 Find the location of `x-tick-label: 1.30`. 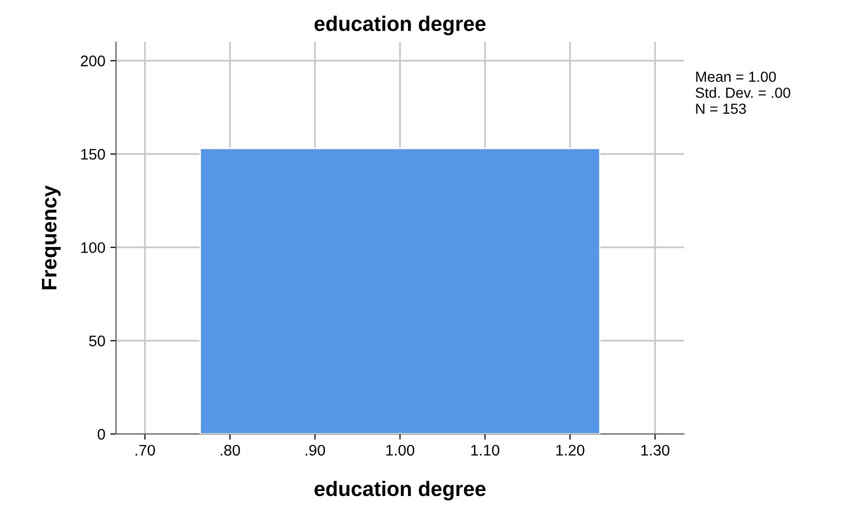

x-tick-label: 1.30 is located at coordinates (655, 450).